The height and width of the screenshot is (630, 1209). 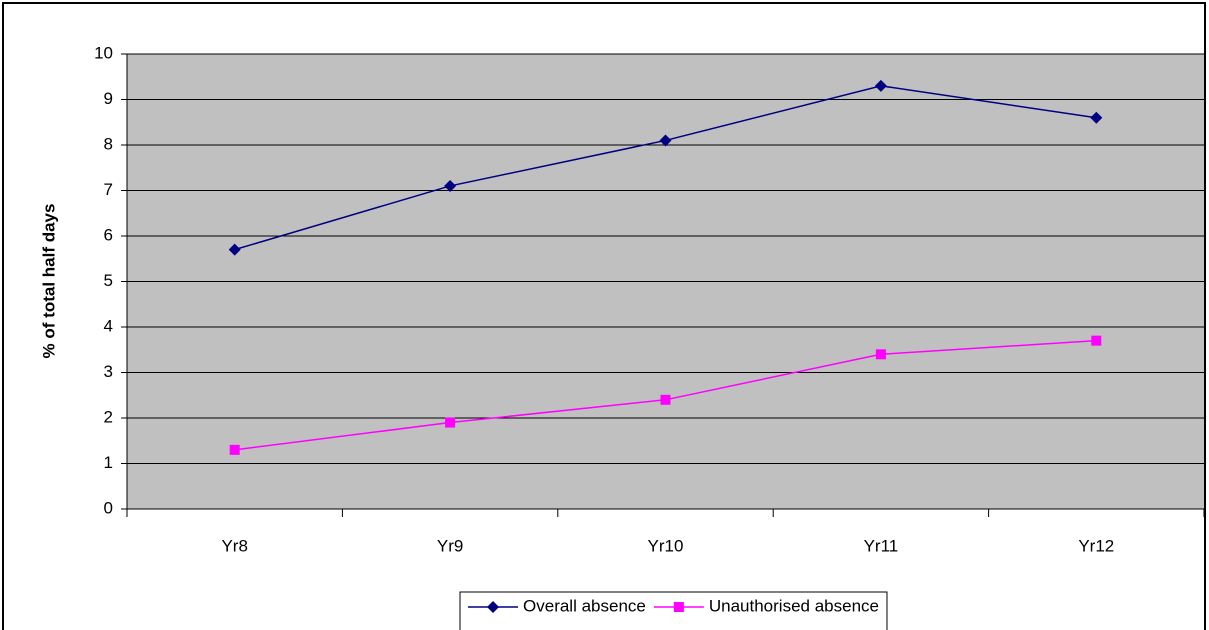 I want to click on y-tick-label: 2, so click(x=108, y=416).